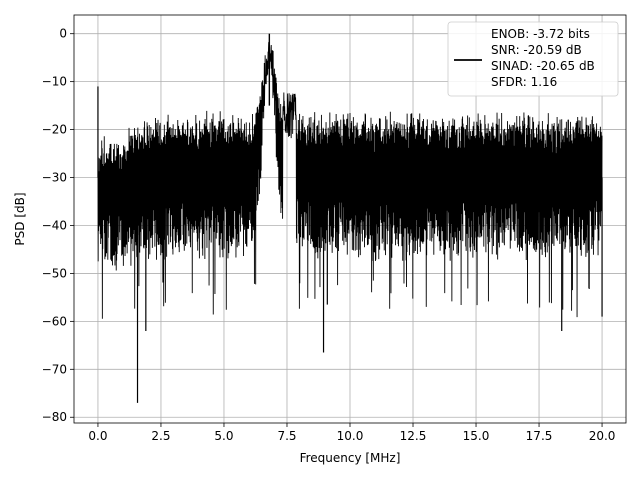 The image size is (640, 484). I want to click on legend-entry-enob: ENOB: -3.72 bits, so click(540, 34).